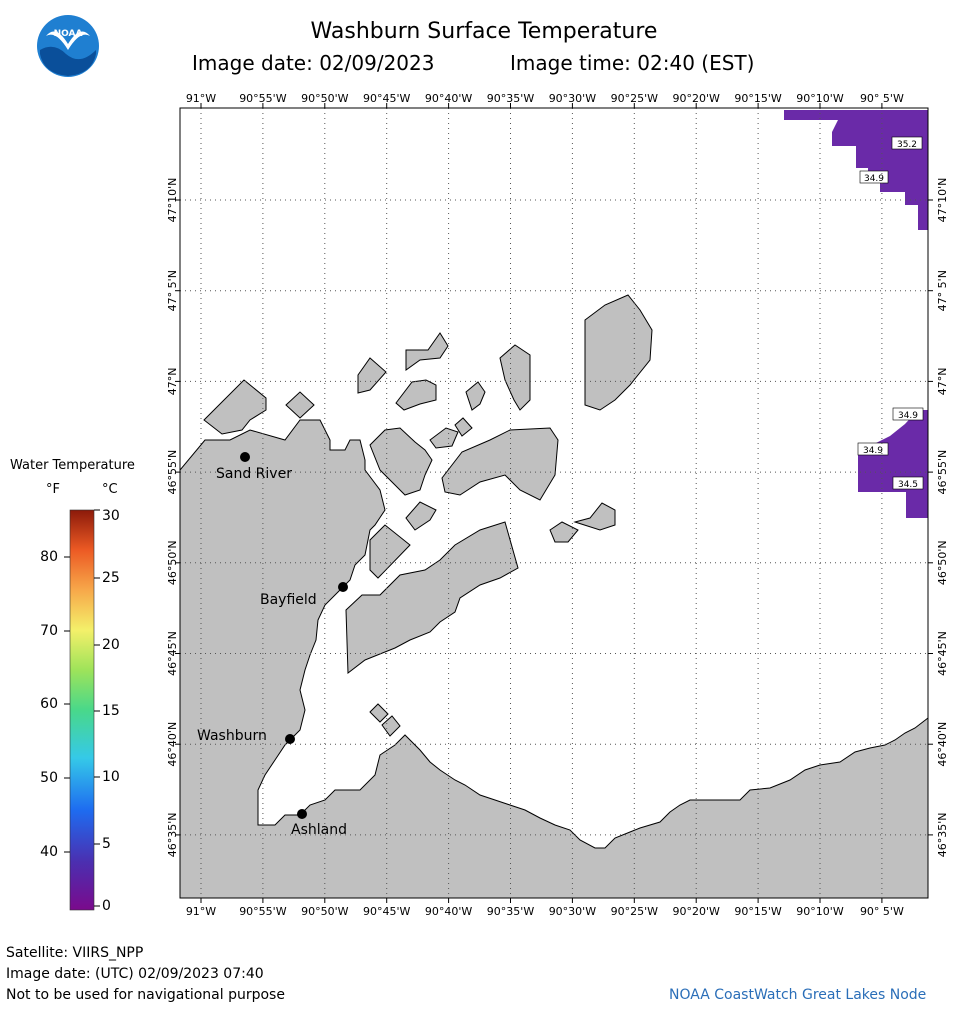  Describe the element at coordinates (288, 600) in the screenshot. I see `place-label: Bayfield` at that location.